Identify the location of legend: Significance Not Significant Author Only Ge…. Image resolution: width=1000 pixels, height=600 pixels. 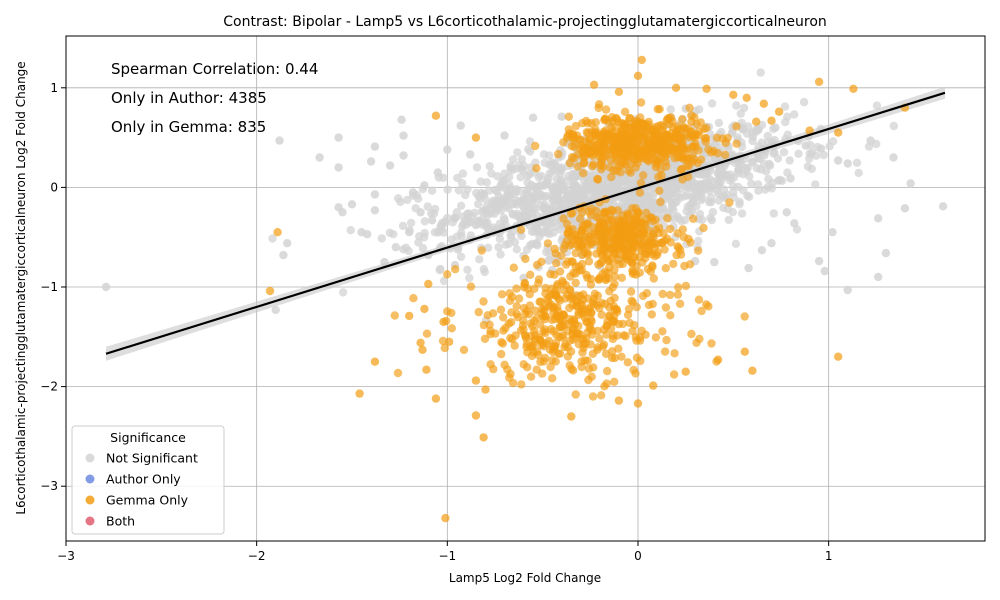
(148, 480).